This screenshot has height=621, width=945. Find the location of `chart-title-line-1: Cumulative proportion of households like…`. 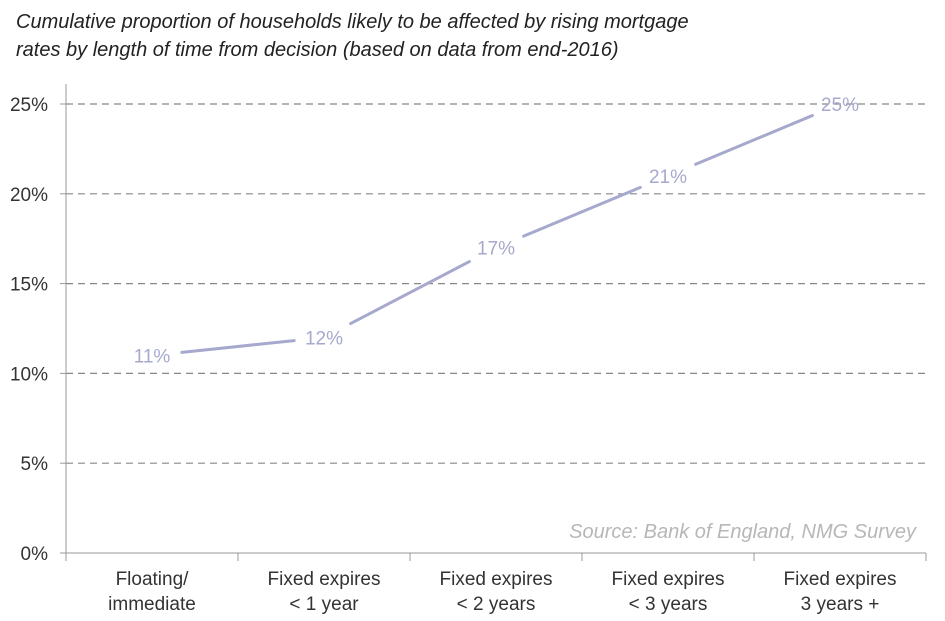

chart-title-line-1: Cumulative proportion of households like… is located at coordinates (352, 22).